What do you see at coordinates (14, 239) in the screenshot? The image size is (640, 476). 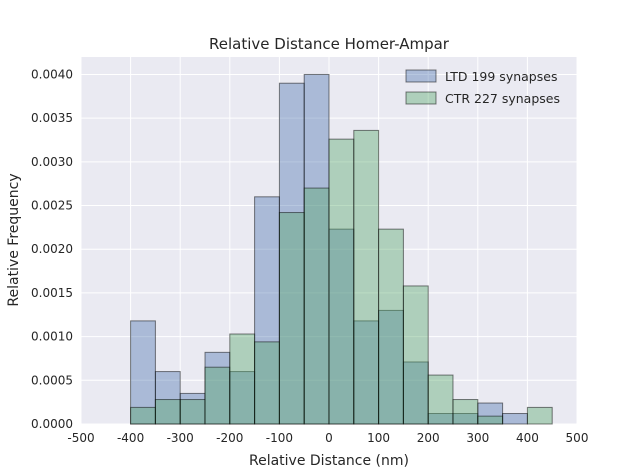 I see `y-axis-label: Relative Frequency` at bounding box center [14, 239].